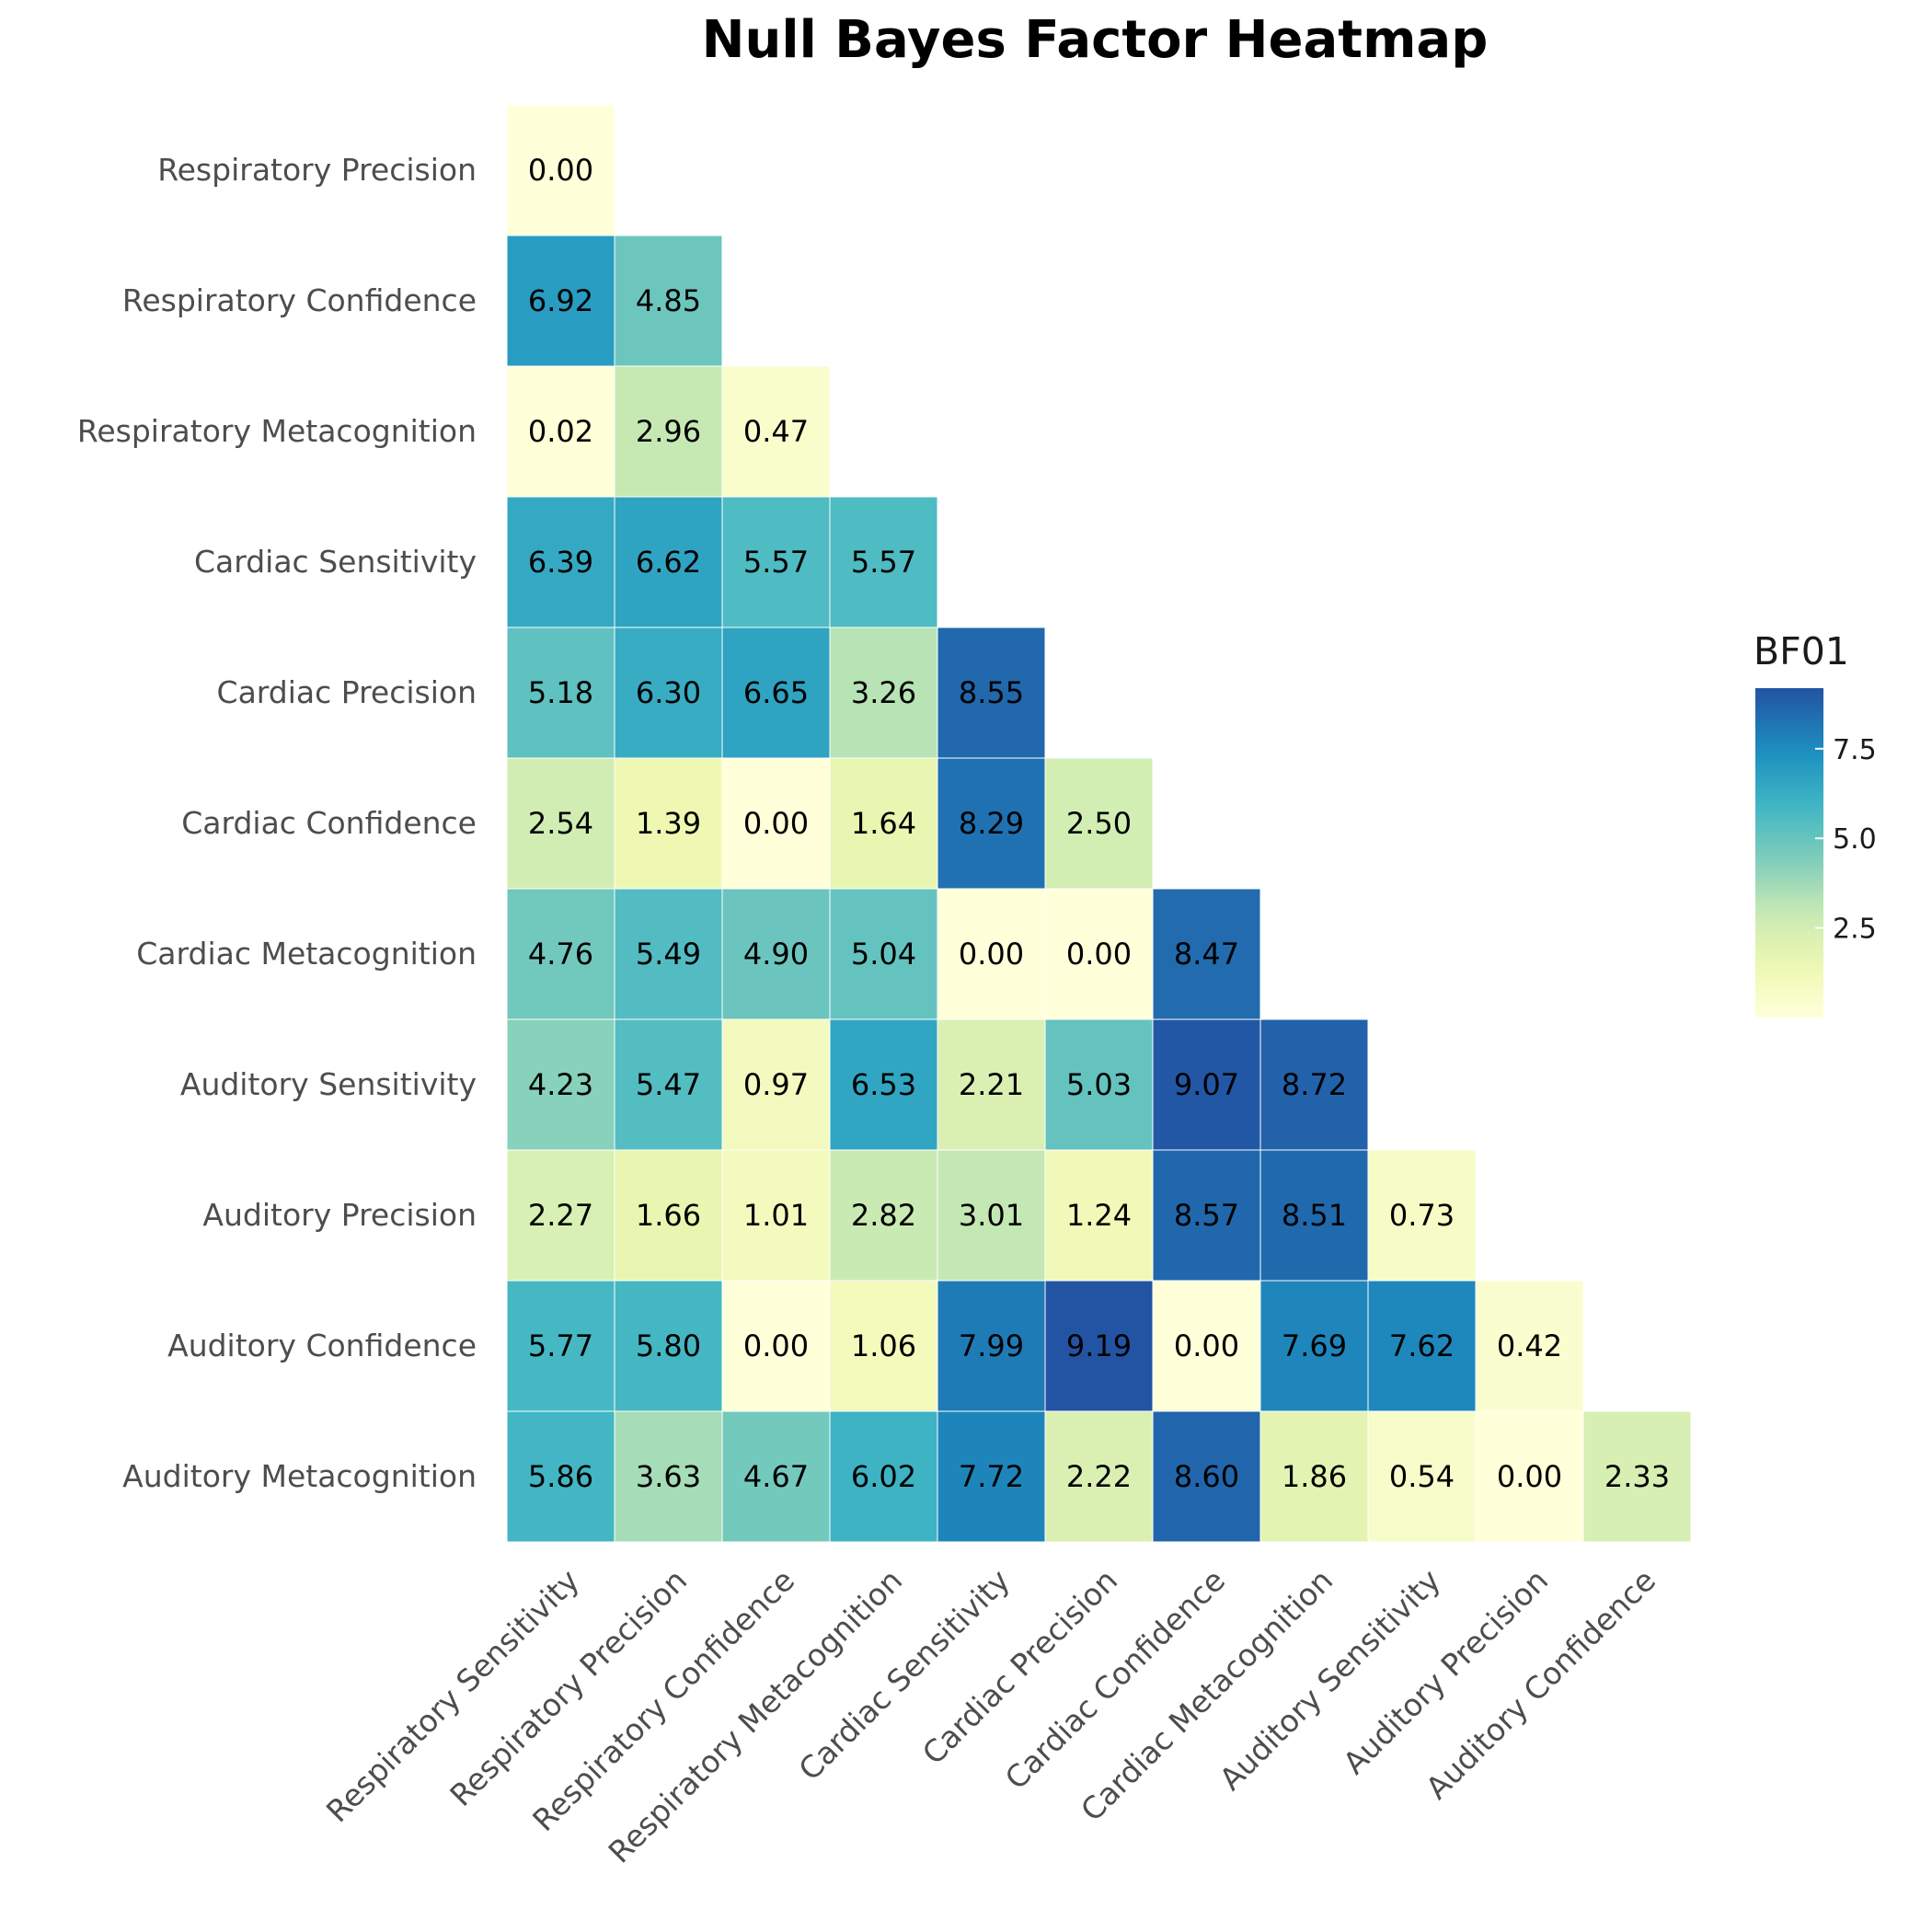  I want to click on cell-value-label: 9.19, so click(1099, 1345).